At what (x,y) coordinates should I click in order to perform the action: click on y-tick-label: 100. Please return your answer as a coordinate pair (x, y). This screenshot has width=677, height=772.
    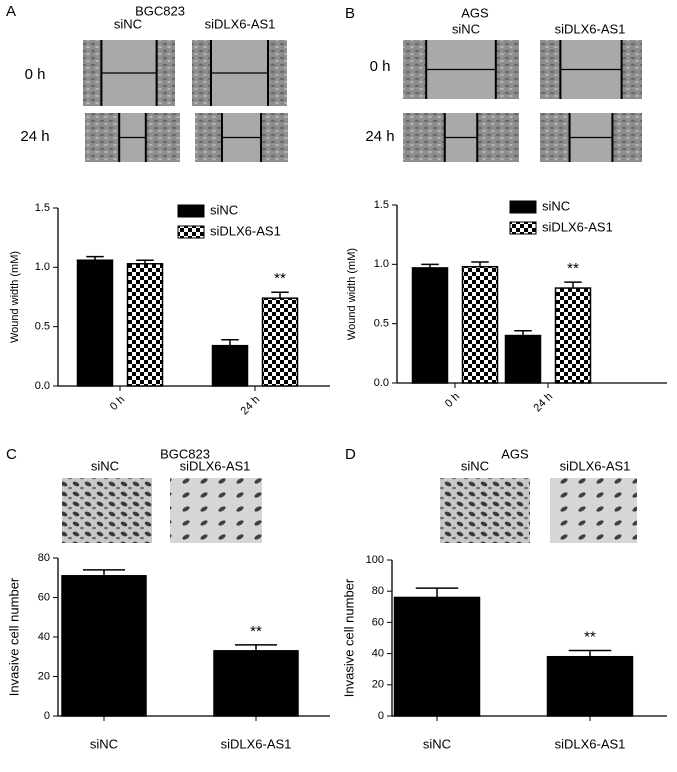
    Looking at the image, I should click on (375, 560).